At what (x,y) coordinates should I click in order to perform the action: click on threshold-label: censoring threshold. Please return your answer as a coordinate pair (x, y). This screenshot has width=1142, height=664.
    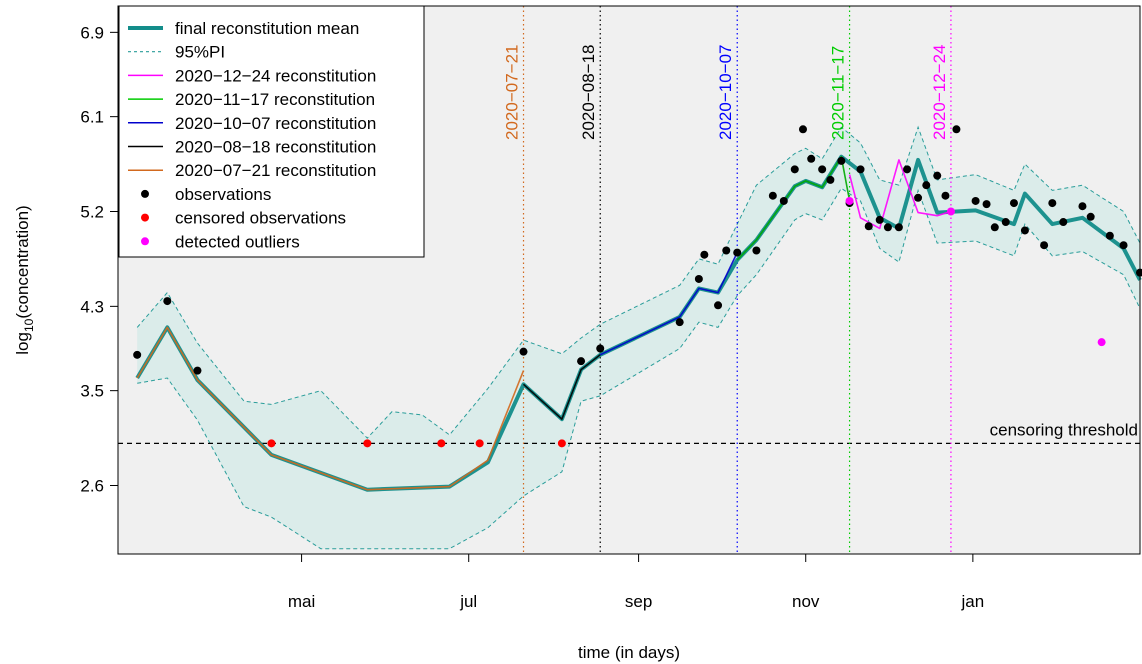
    Looking at the image, I should click on (1064, 429).